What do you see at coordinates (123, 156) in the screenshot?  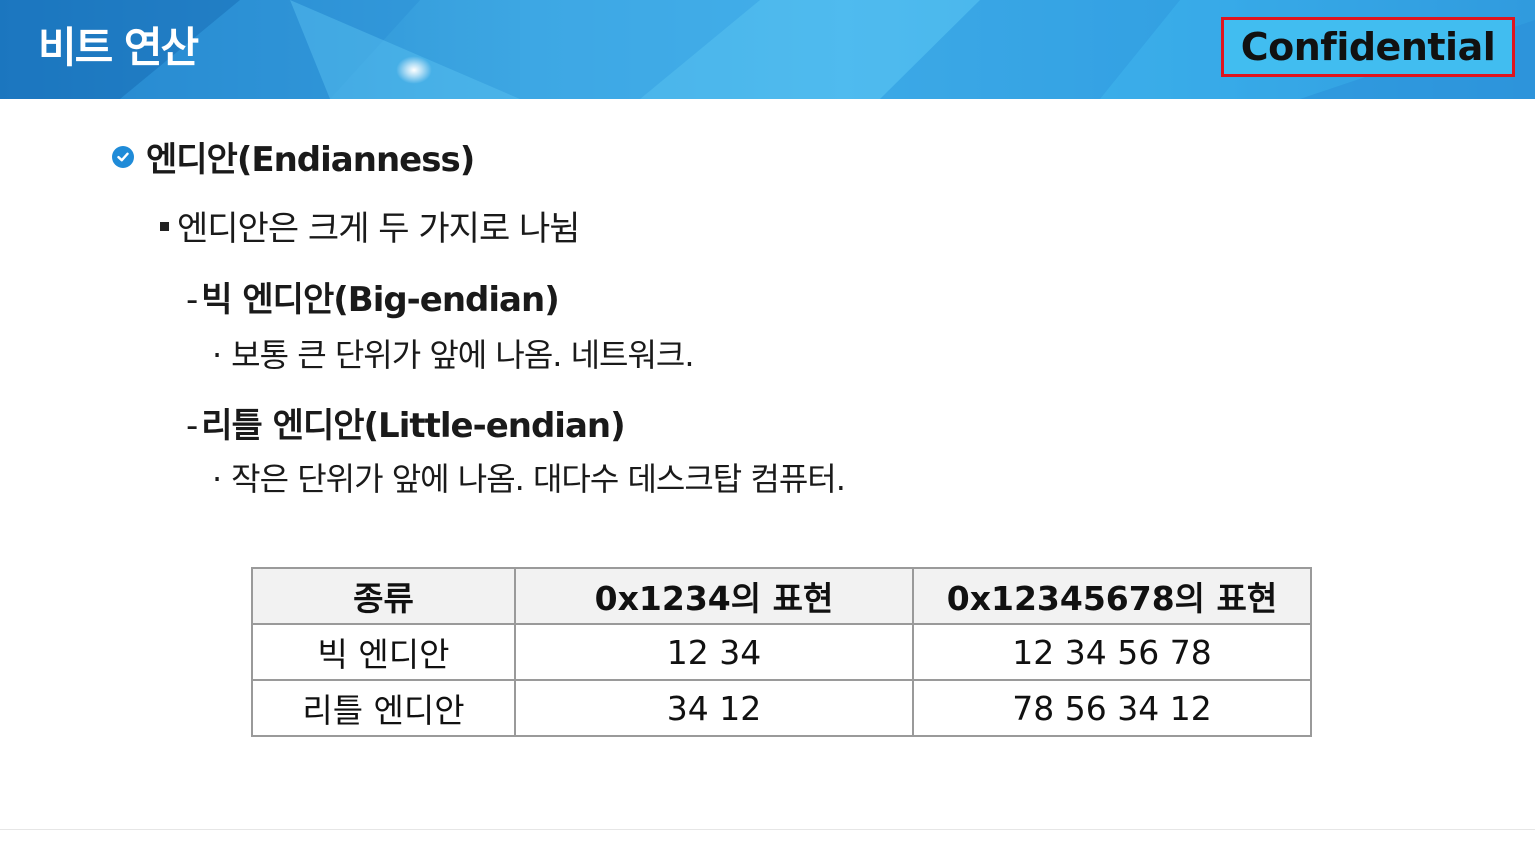 I see `check-circle-icon` at bounding box center [123, 156].